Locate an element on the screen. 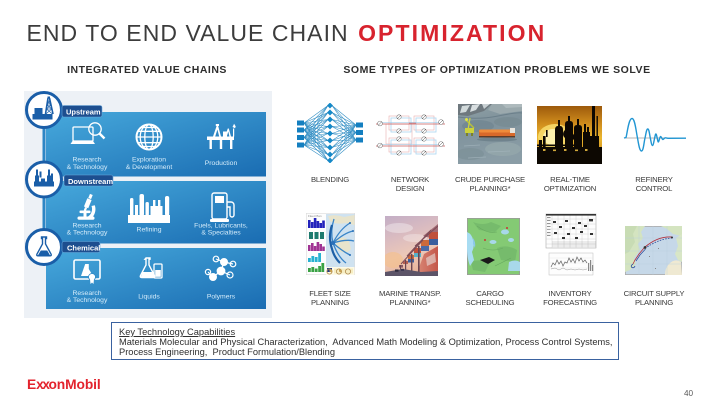 Image resolution: width=720 pixels, height=405 pixels. svg-text: & Specialties is located at coordinates (221, 233).